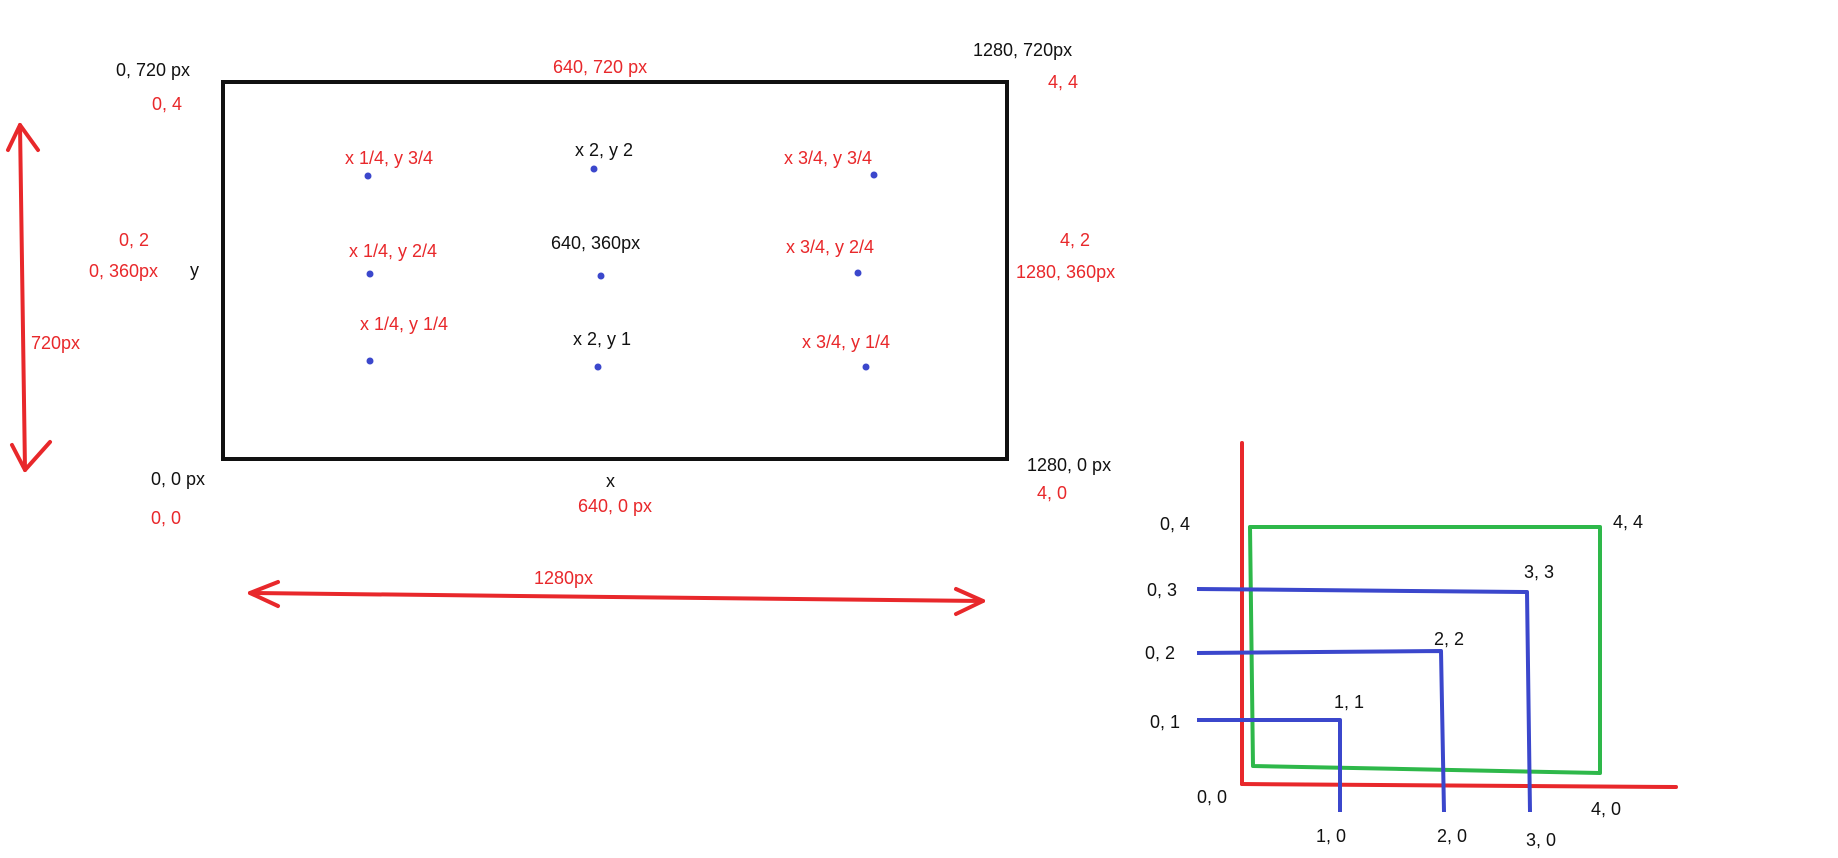 The image size is (1838, 858). I want to click on point-lower-center-label: x 2, y 1, so click(602, 339).